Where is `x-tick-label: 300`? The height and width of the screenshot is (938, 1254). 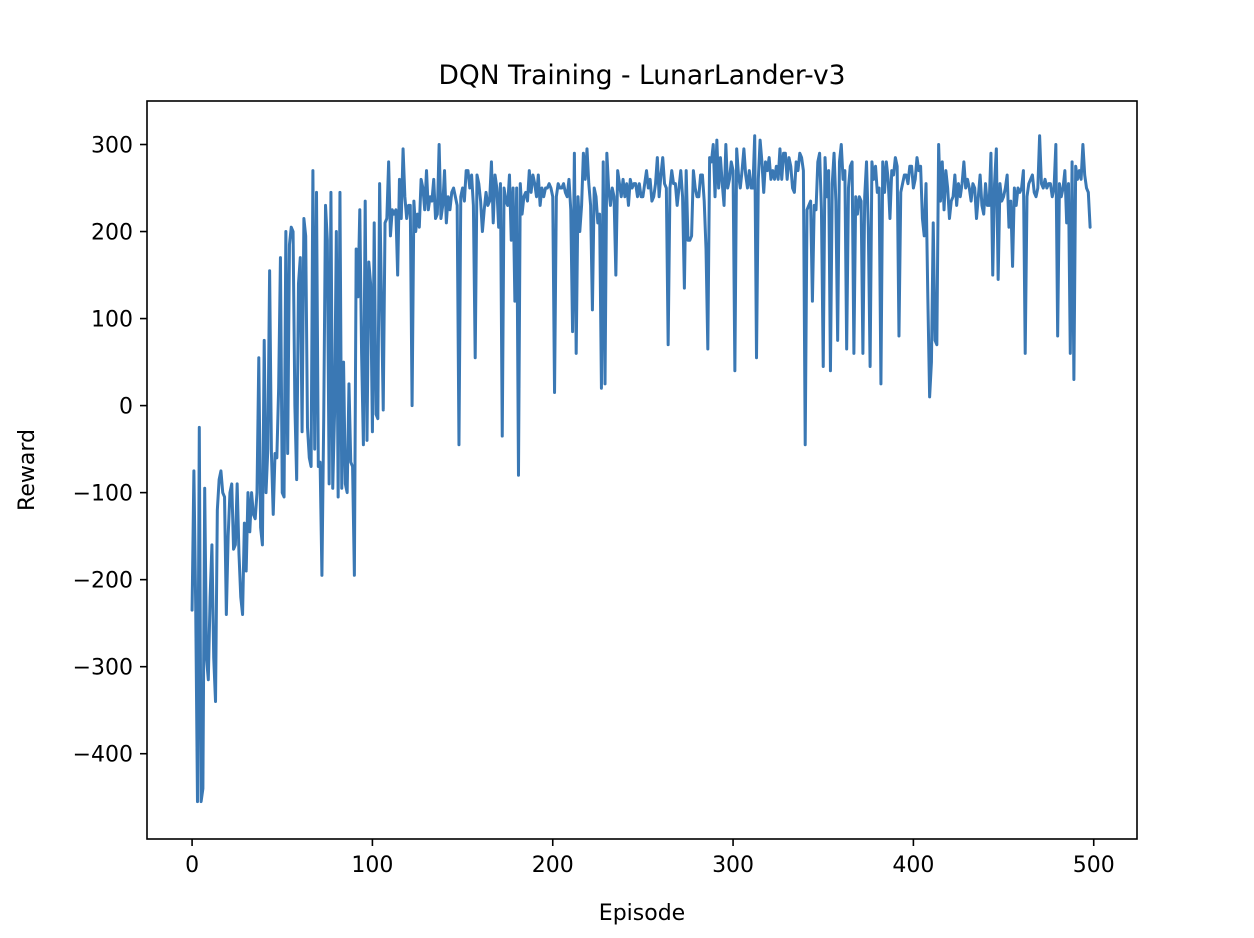
x-tick-label: 300 is located at coordinates (733, 865).